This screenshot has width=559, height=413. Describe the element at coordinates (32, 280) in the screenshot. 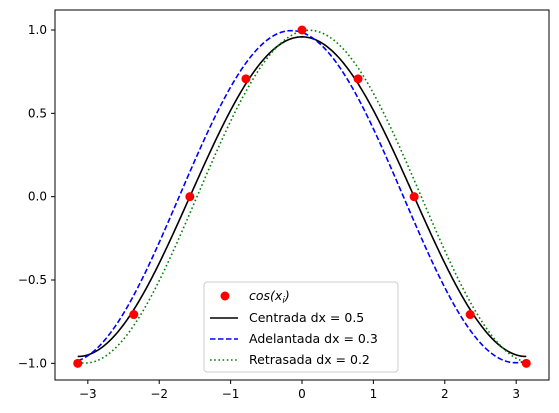

I see `y-tick-label: −0.5` at that location.